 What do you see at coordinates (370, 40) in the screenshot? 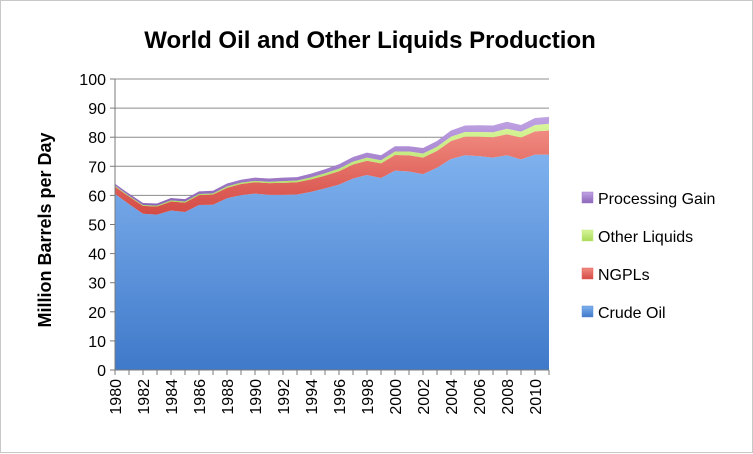
I see `chart-title: World Oil and Other Liquids Production` at bounding box center [370, 40].